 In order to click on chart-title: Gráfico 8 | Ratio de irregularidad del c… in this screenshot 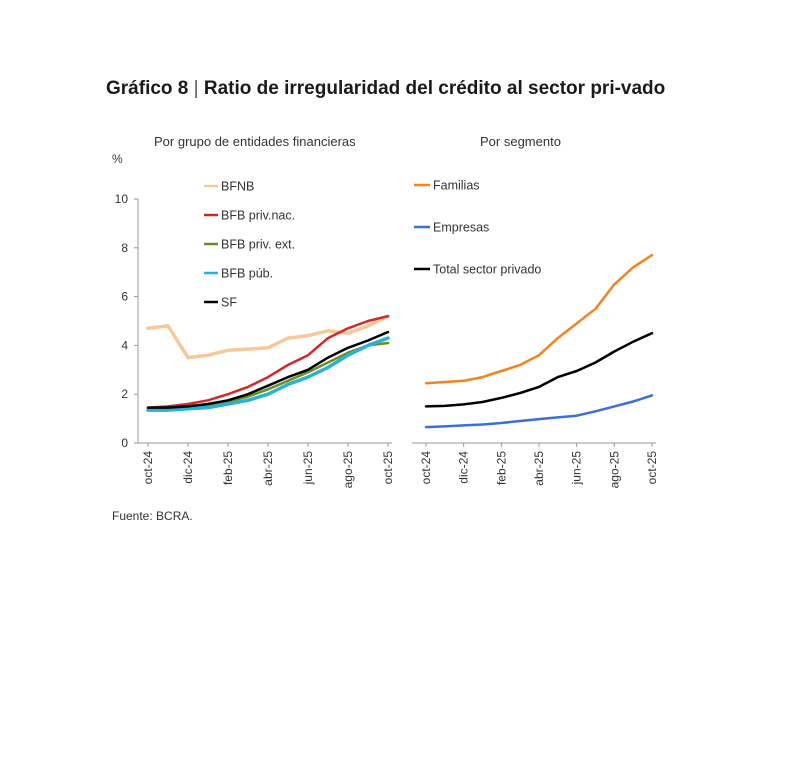, I will do `click(386, 89)`.